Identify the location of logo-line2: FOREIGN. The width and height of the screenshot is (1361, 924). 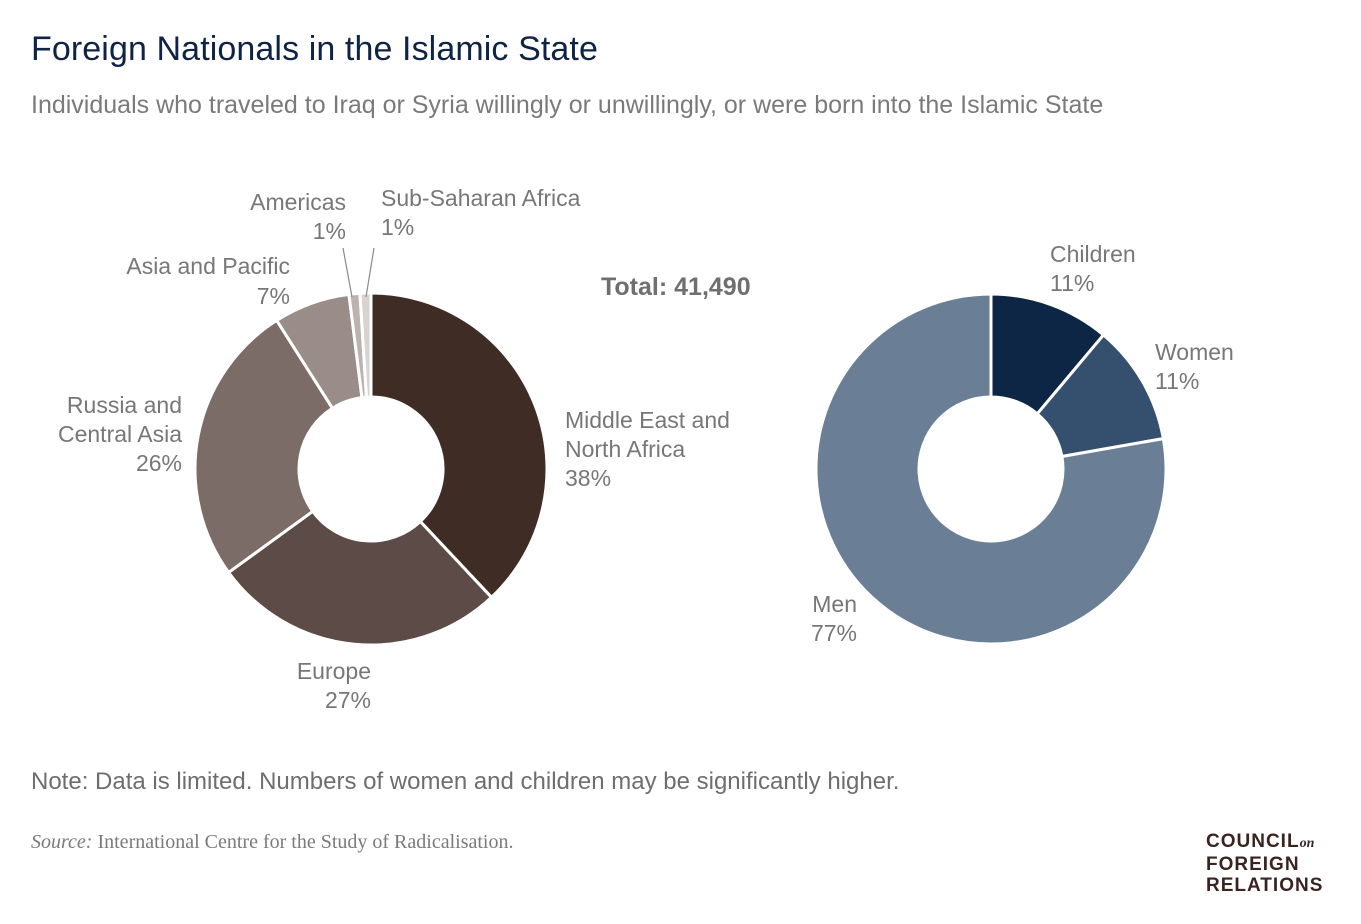
(1253, 864).